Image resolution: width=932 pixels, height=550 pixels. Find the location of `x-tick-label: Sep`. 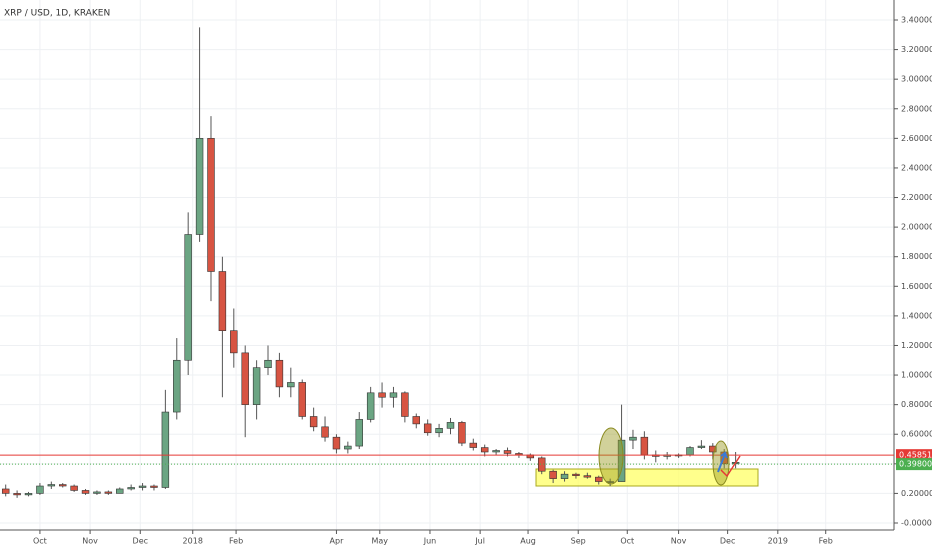

x-tick-label: Sep is located at coordinates (578, 541).